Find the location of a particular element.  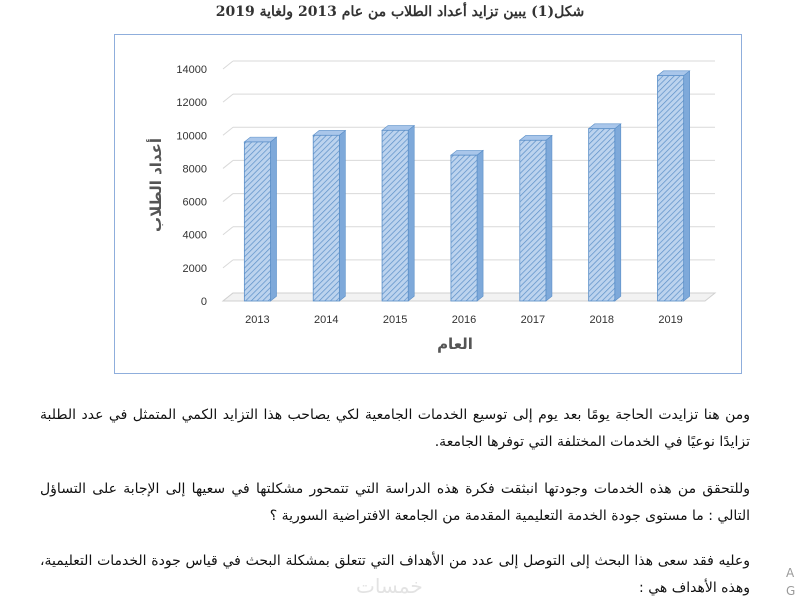

bar-side-2018 is located at coordinates (618, 212).